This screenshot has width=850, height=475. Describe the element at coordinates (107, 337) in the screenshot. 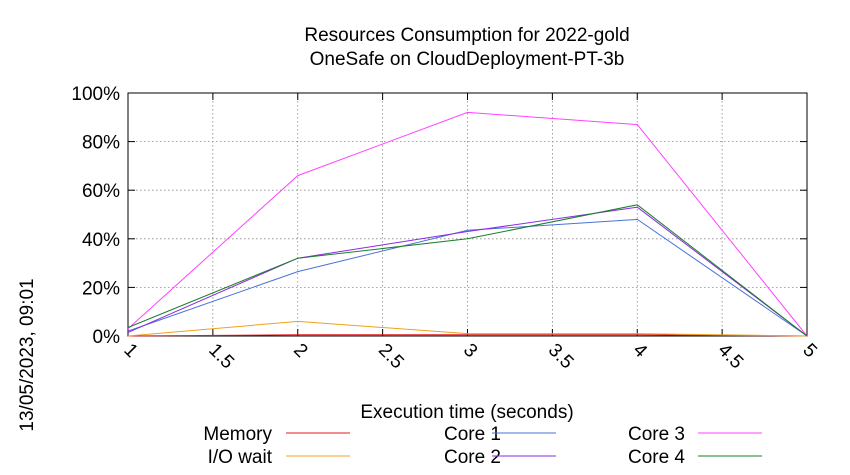

I see `y-tick-label: 0%` at that location.